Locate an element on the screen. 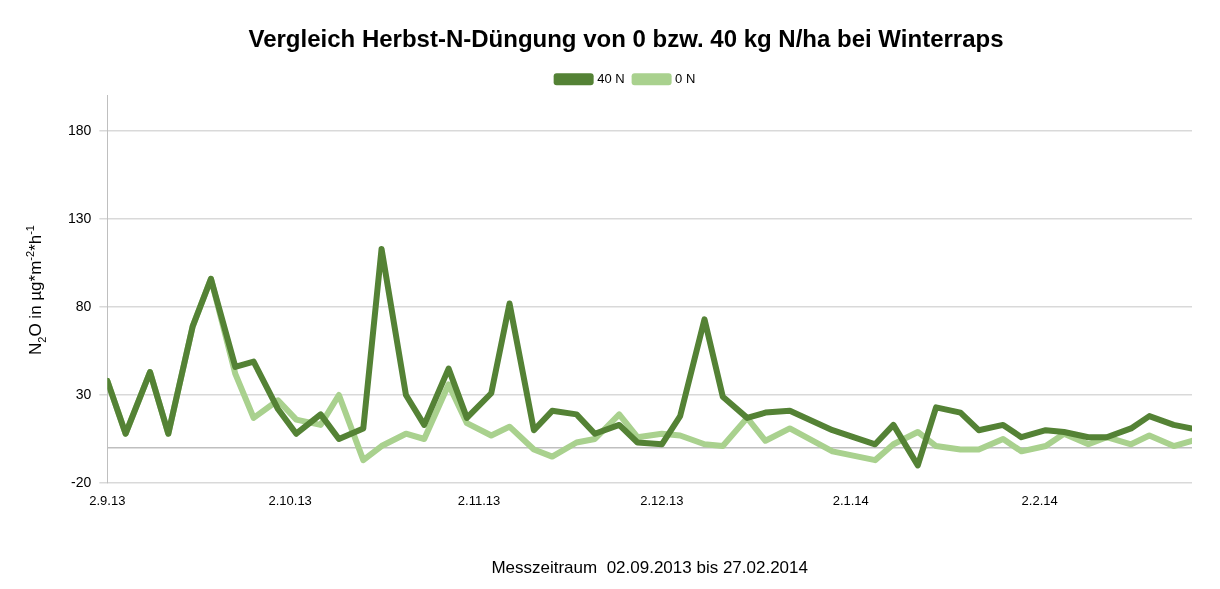 The width and height of the screenshot is (1220, 589). y-tick-label: 180 is located at coordinates (80, 129).